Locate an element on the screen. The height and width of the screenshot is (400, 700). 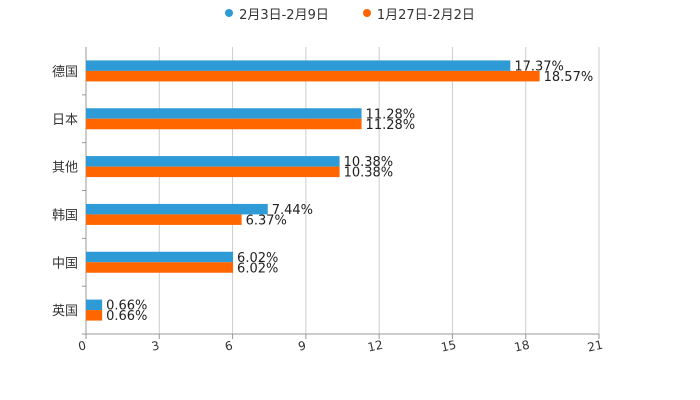
x-tick-label-21: 21 is located at coordinates (595, 346).